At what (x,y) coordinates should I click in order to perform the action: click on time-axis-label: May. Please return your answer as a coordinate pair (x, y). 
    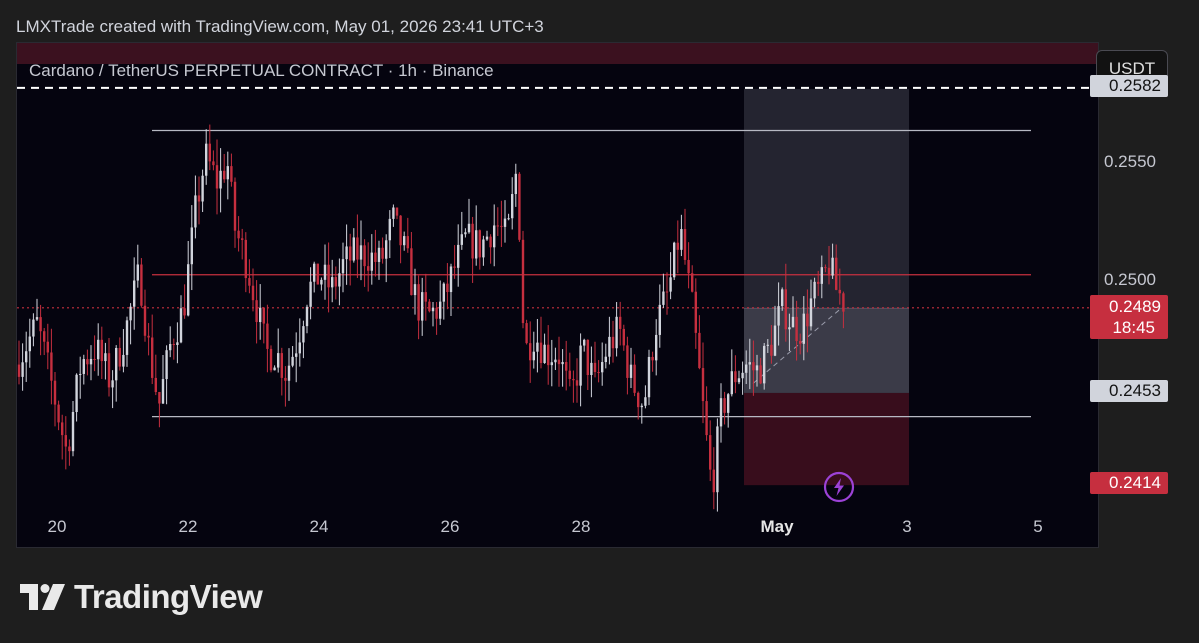
    Looking at the image, I should click on (777, 526).